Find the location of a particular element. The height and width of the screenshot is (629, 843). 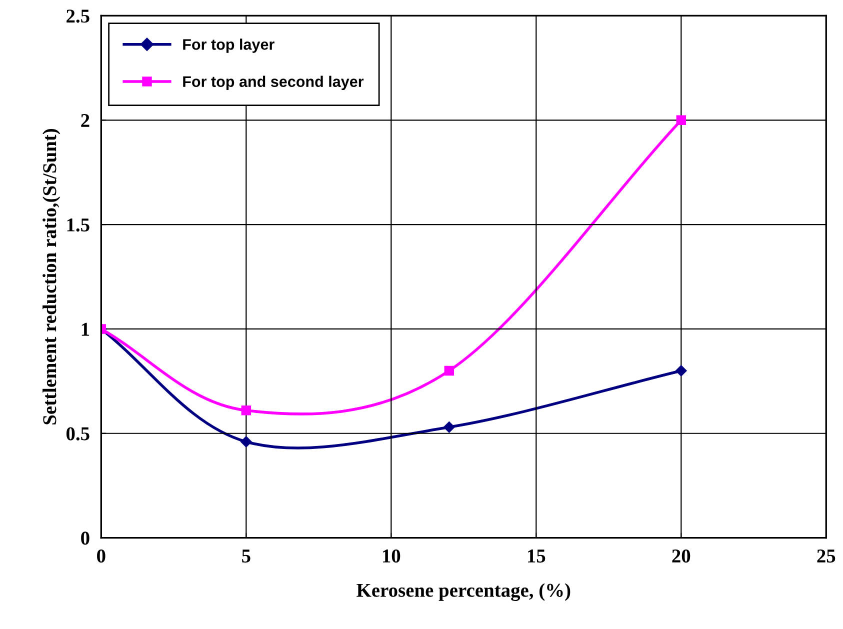

x-tick-label: 15 is located at coordinates (537, 556).